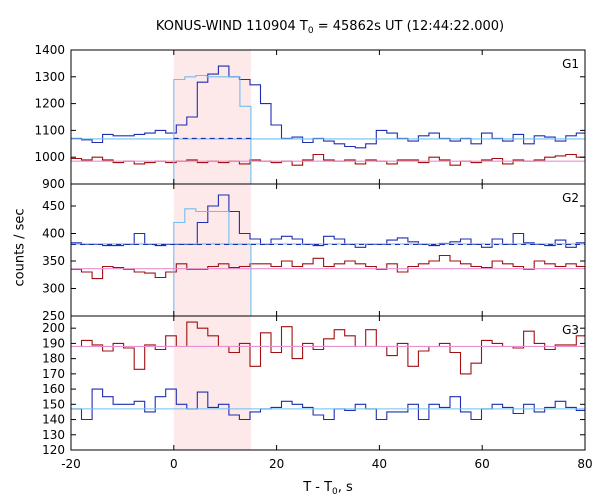 The height and width of the screenshot is (500, 600). I want to click on y-axis-label: counts / sec, so click(20, 247).